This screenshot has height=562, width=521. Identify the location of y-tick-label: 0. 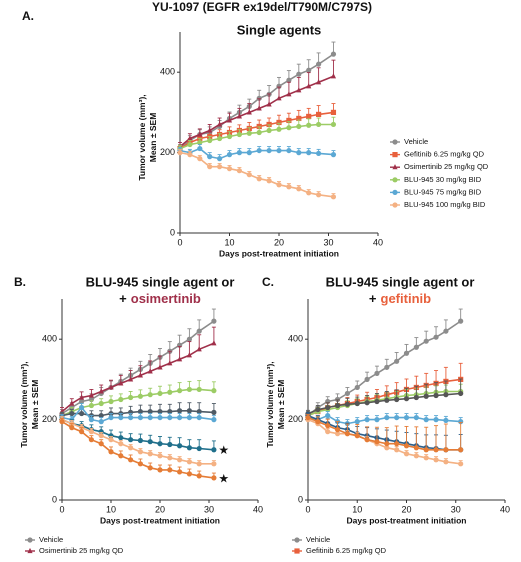
(54, 499).